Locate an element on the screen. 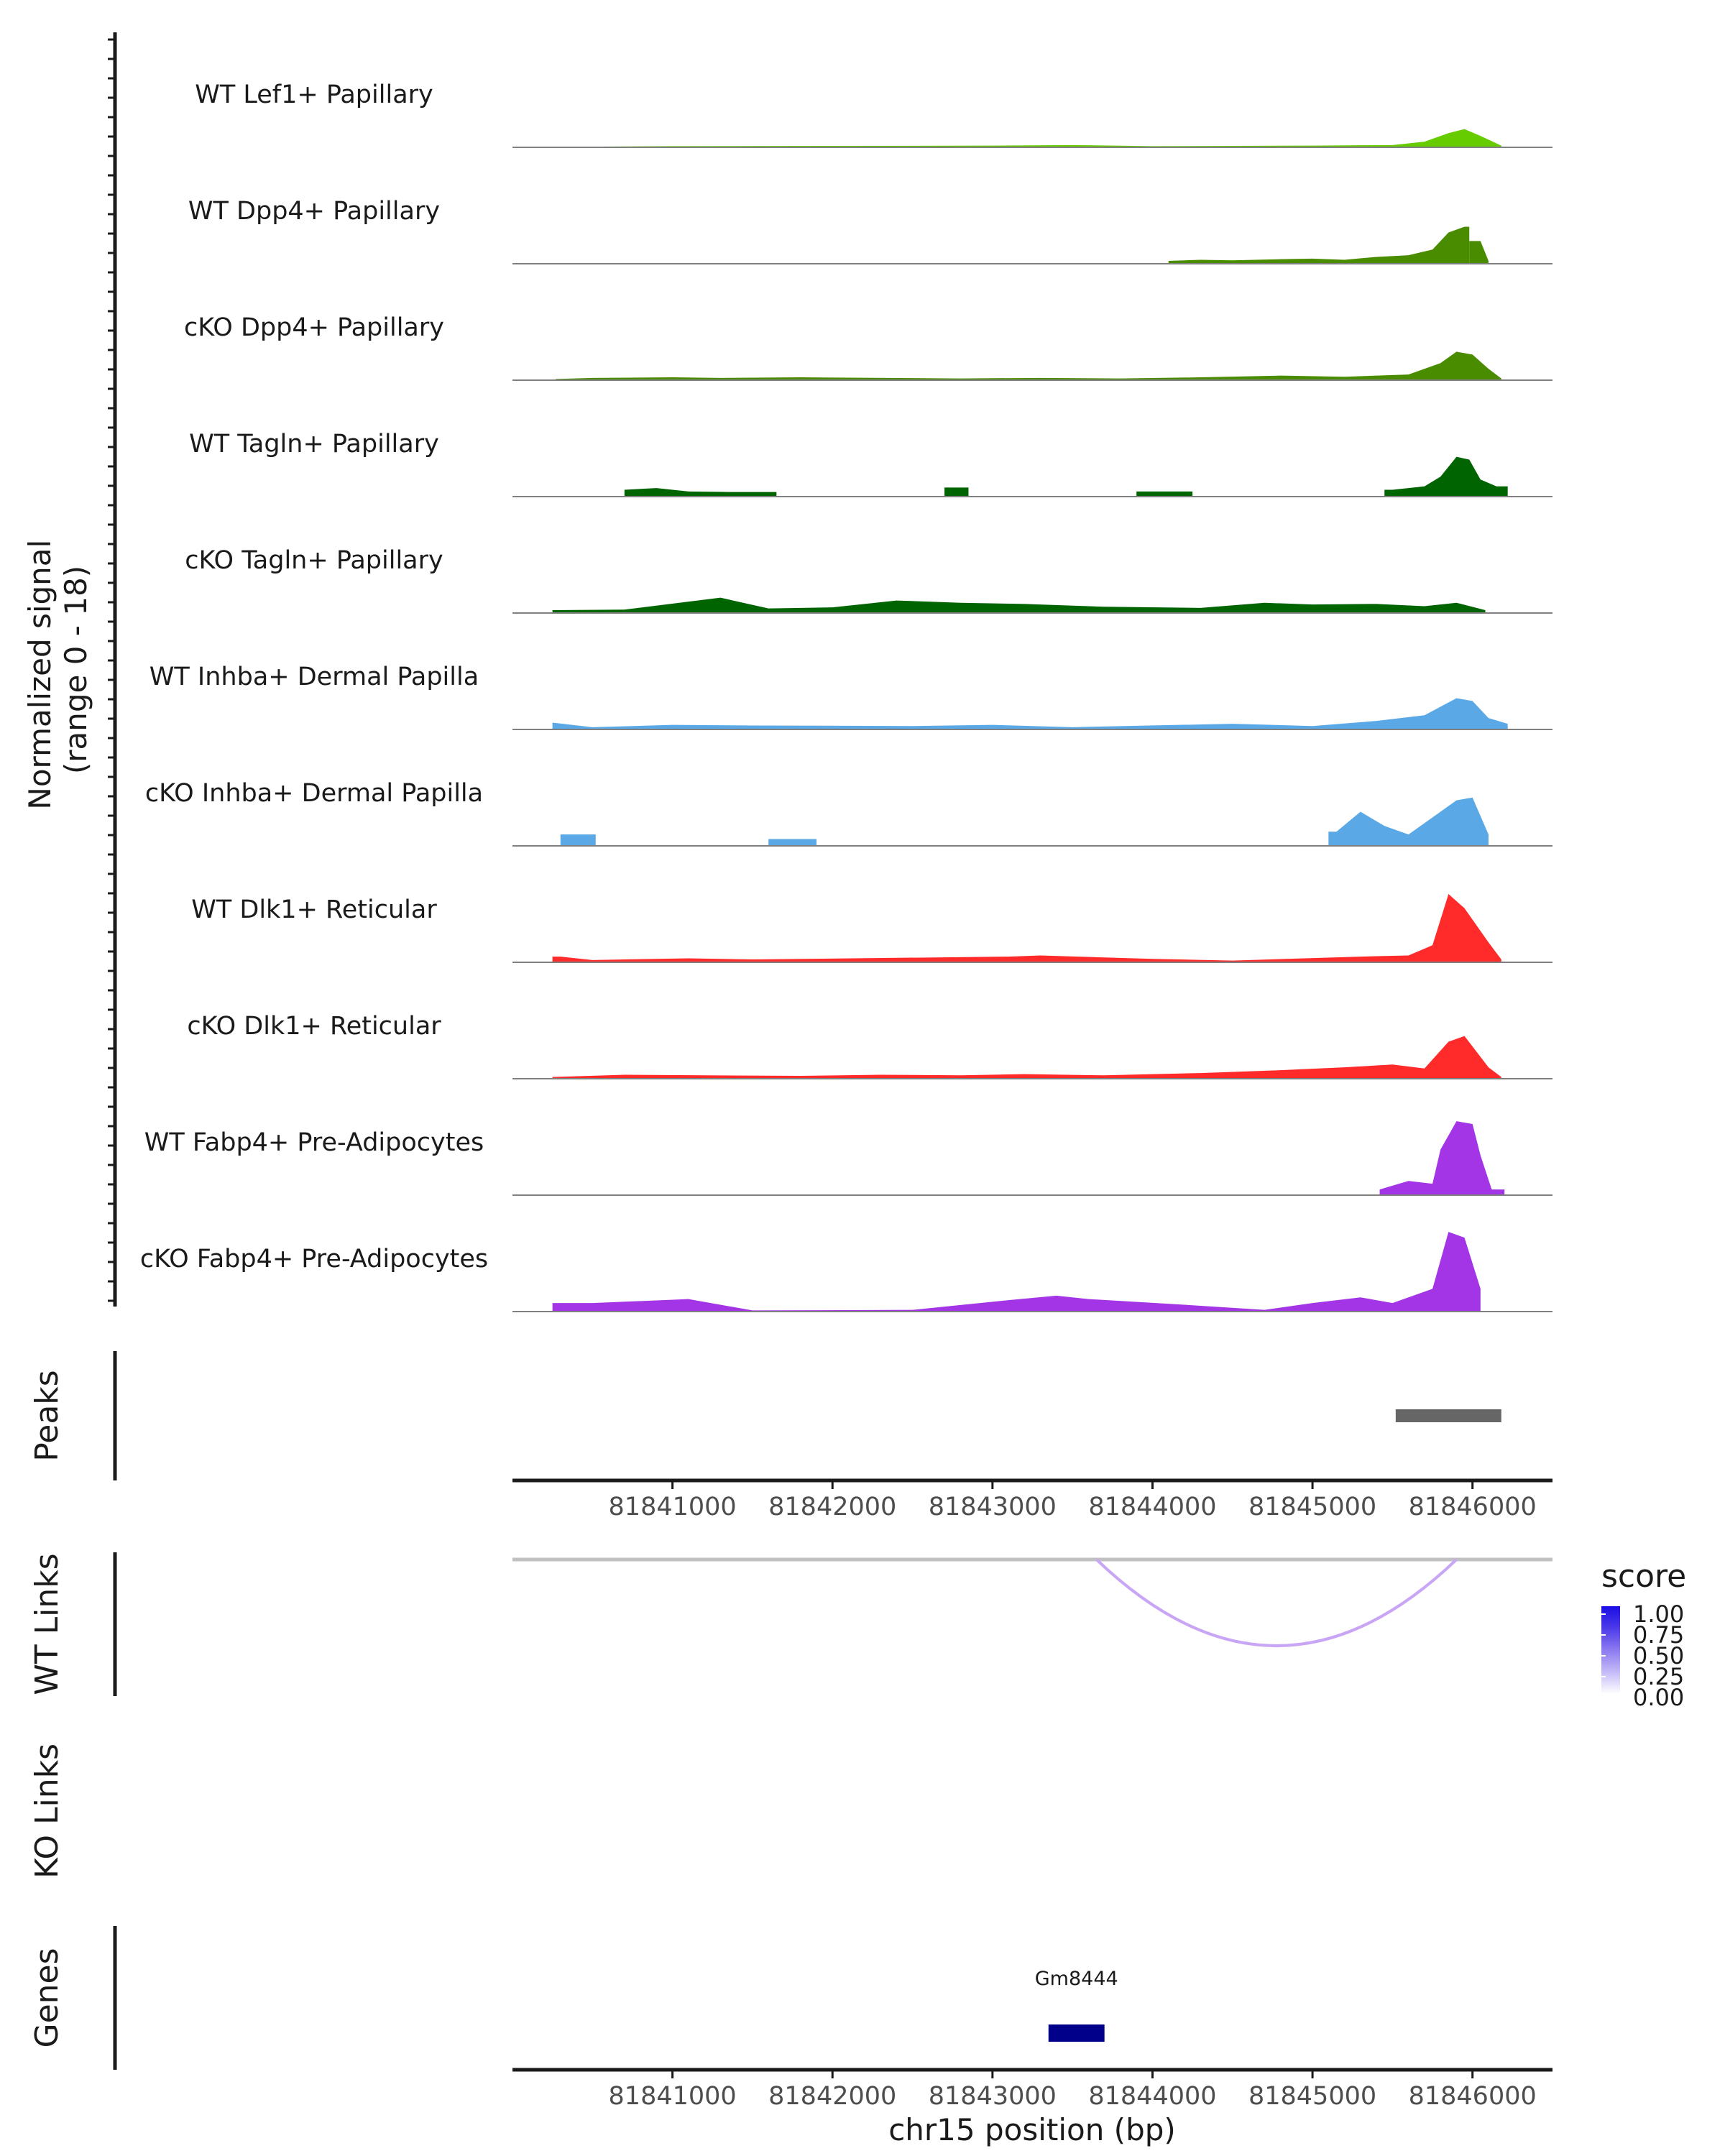 Image resolution: width=1725 pixels, height=2156 pixels. track-label: WT Fabp4+ Pre-Adipocytes is located at coordinates (314, 1143).